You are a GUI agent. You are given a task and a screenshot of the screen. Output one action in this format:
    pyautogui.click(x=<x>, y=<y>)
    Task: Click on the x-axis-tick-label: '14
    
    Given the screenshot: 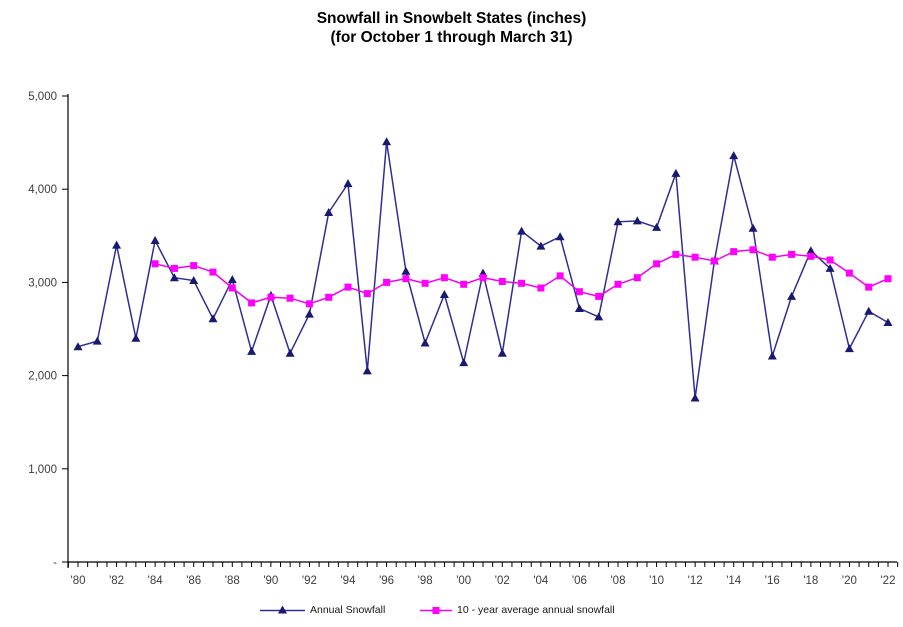 What is the action you would take?
    pyautogui.click(x=734, y=581)
    